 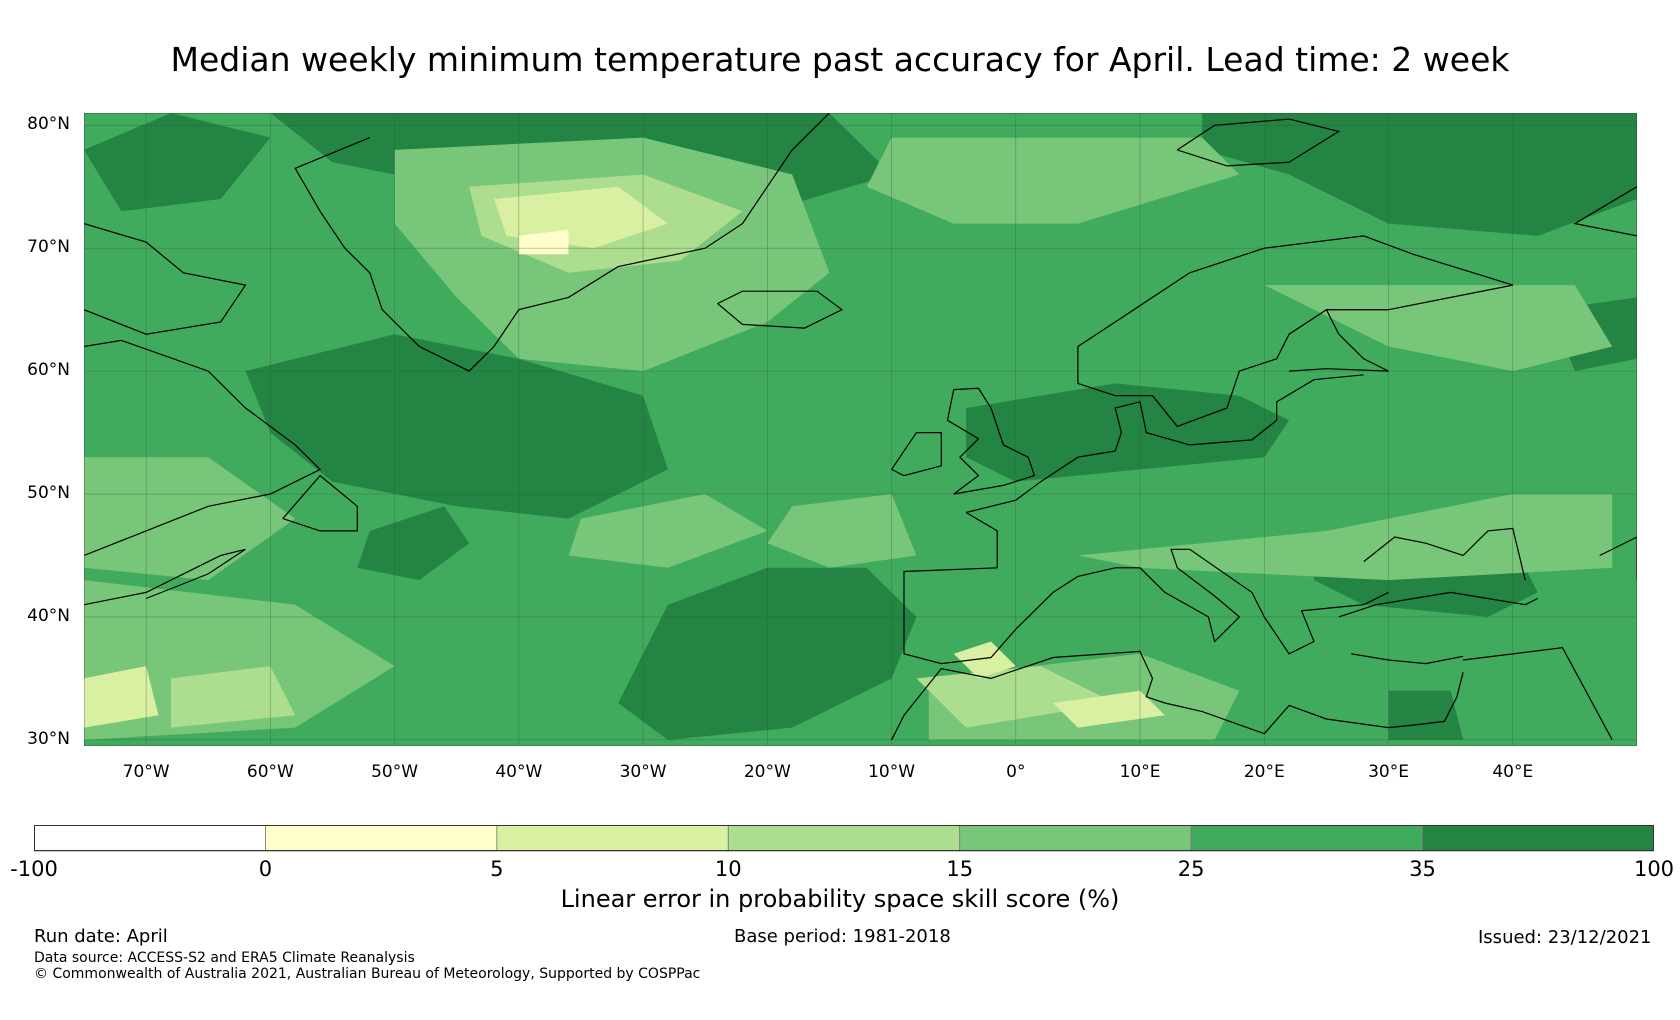 What do you see at coordinates (1146, 588) in the screenshot?
I see `coastline-western-europe` at bounding box center [1146, 588].